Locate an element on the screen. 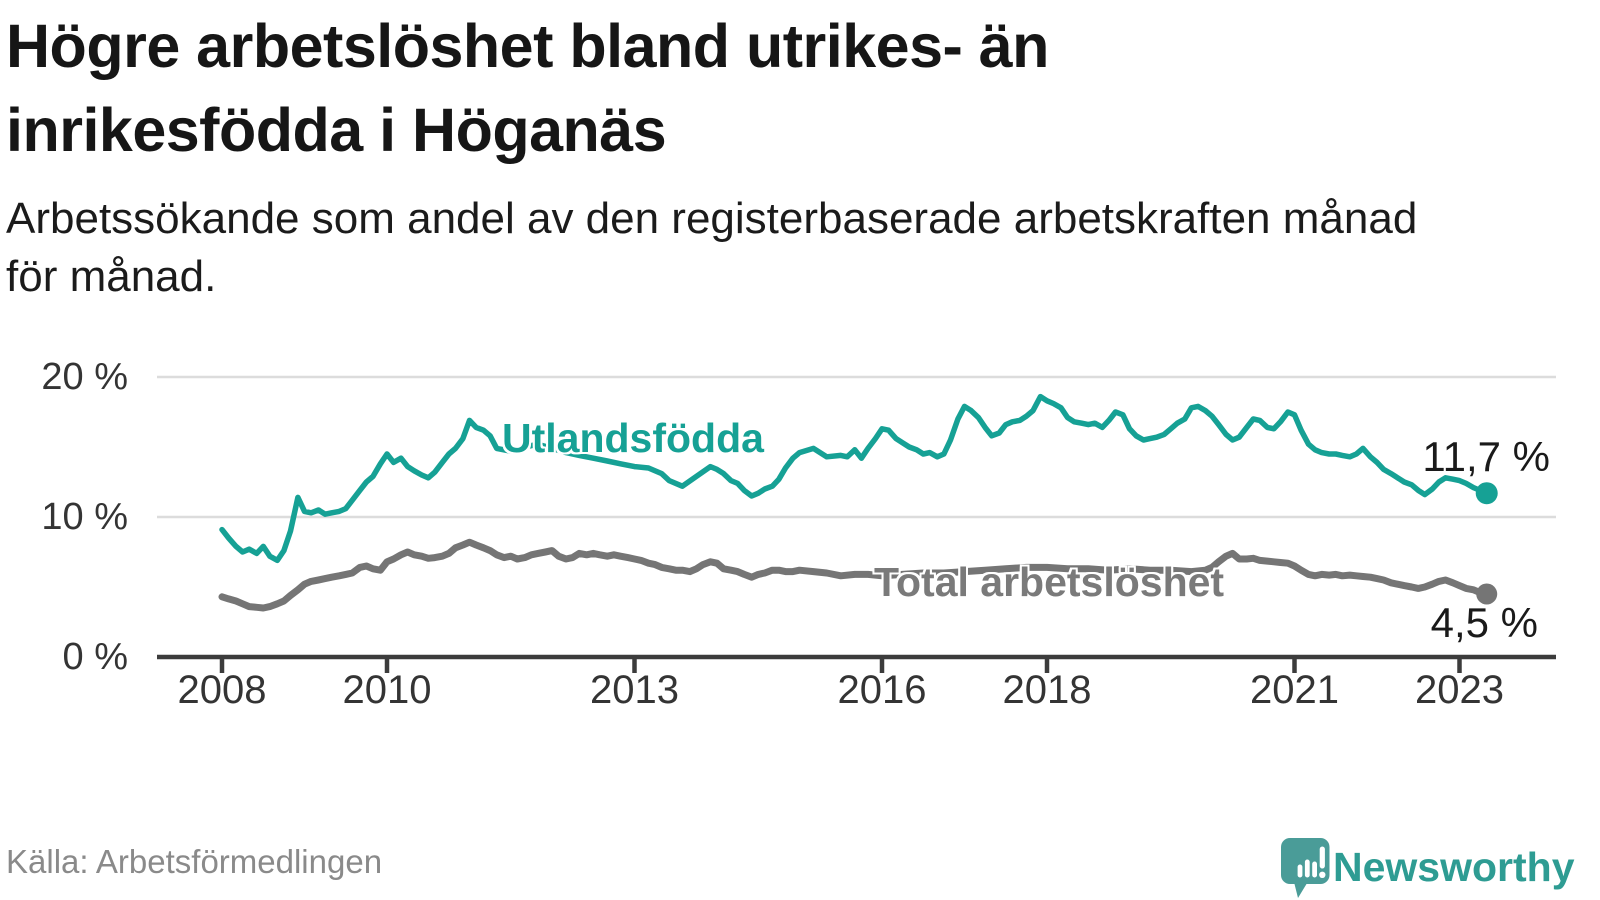 The height and width of the screenshot is (900, 1600). source-note: Källa: Arbetsförmedlingen is located at coordinates (194, 861).